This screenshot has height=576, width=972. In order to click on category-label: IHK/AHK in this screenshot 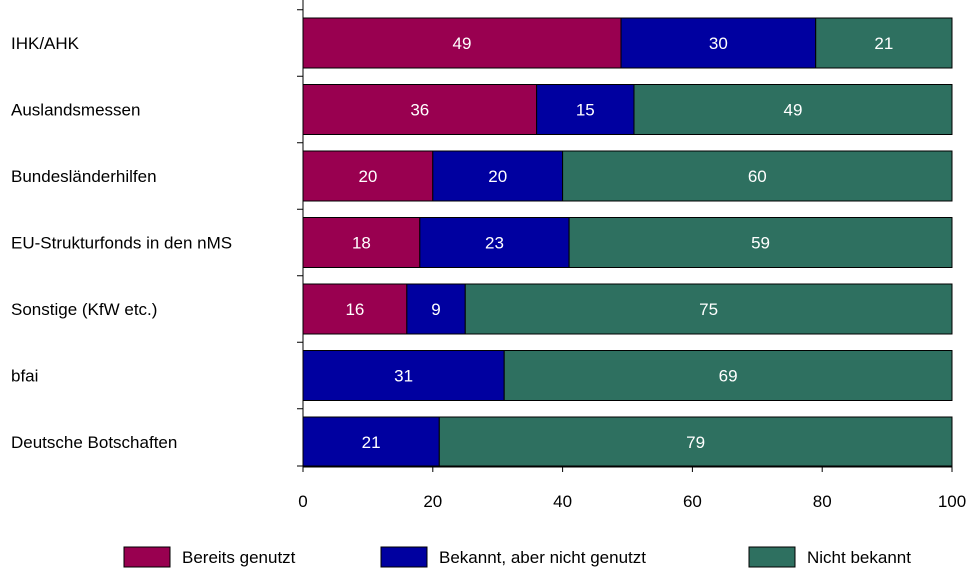, I will do `click(45, 43)`.